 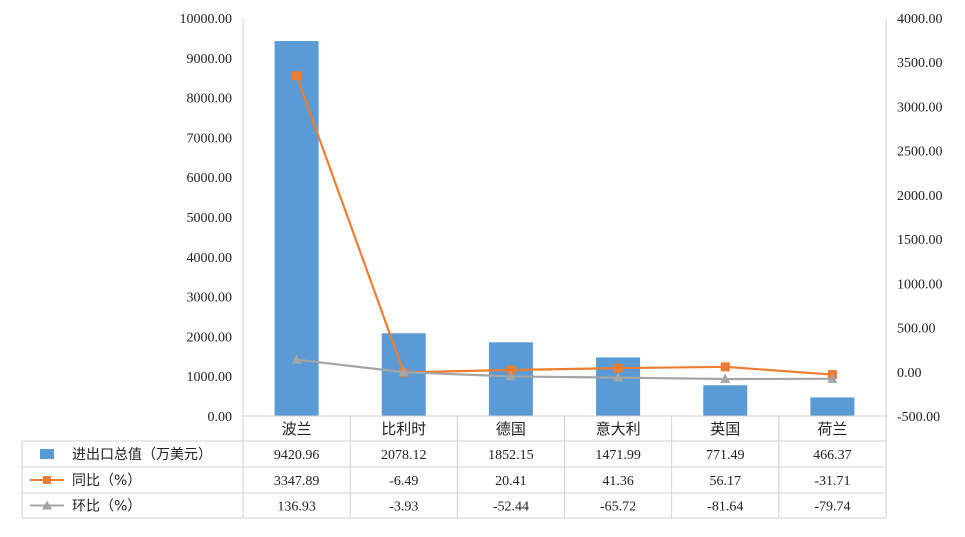 What do you see at coordinates (725, 455) in the screenshot?
I see `table-cell: 771.49` at bounding box center [725, 455].